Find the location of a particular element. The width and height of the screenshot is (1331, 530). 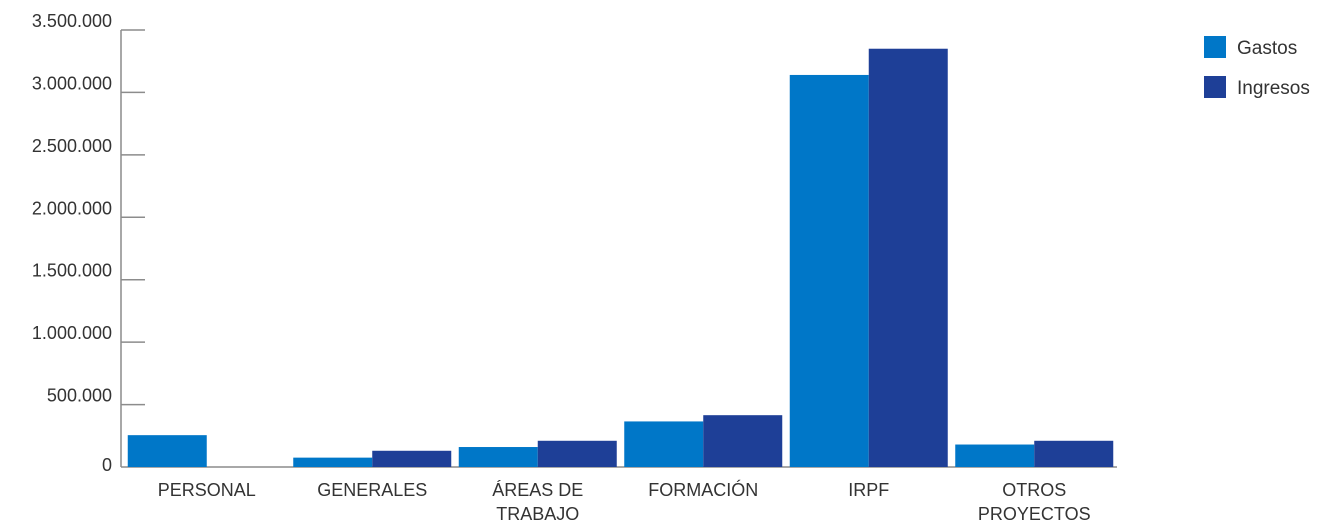

x-tick-label: PERSONAL is located at coordinates (207, 490).